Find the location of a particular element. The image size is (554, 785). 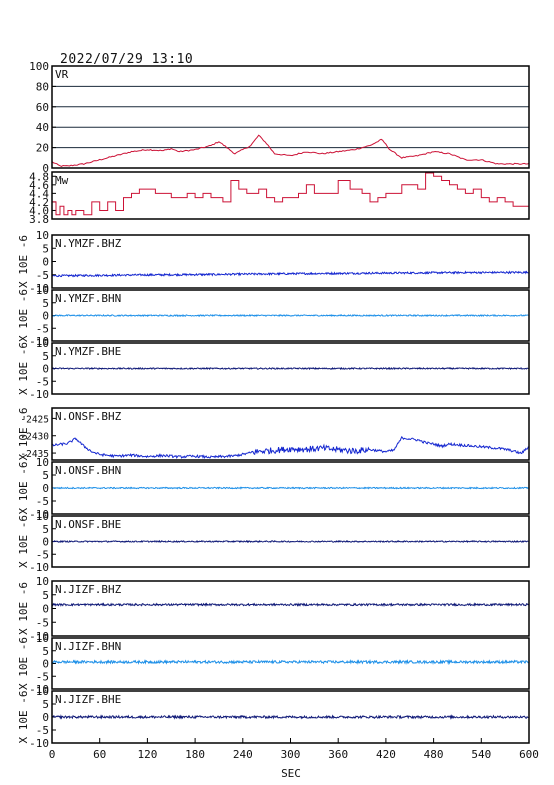

x-tick-label: 0 is located at coordinates (52, 754).